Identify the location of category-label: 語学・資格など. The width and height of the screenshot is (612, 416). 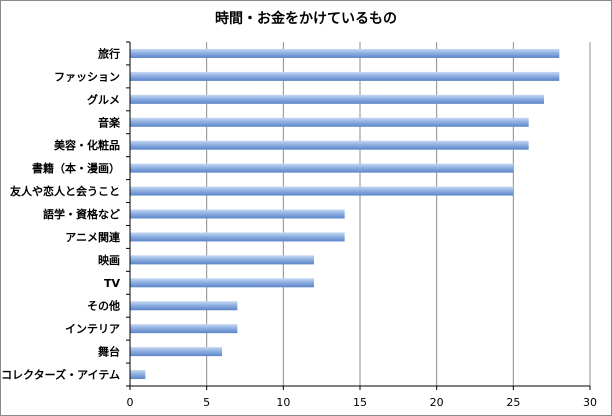
(81, 214).